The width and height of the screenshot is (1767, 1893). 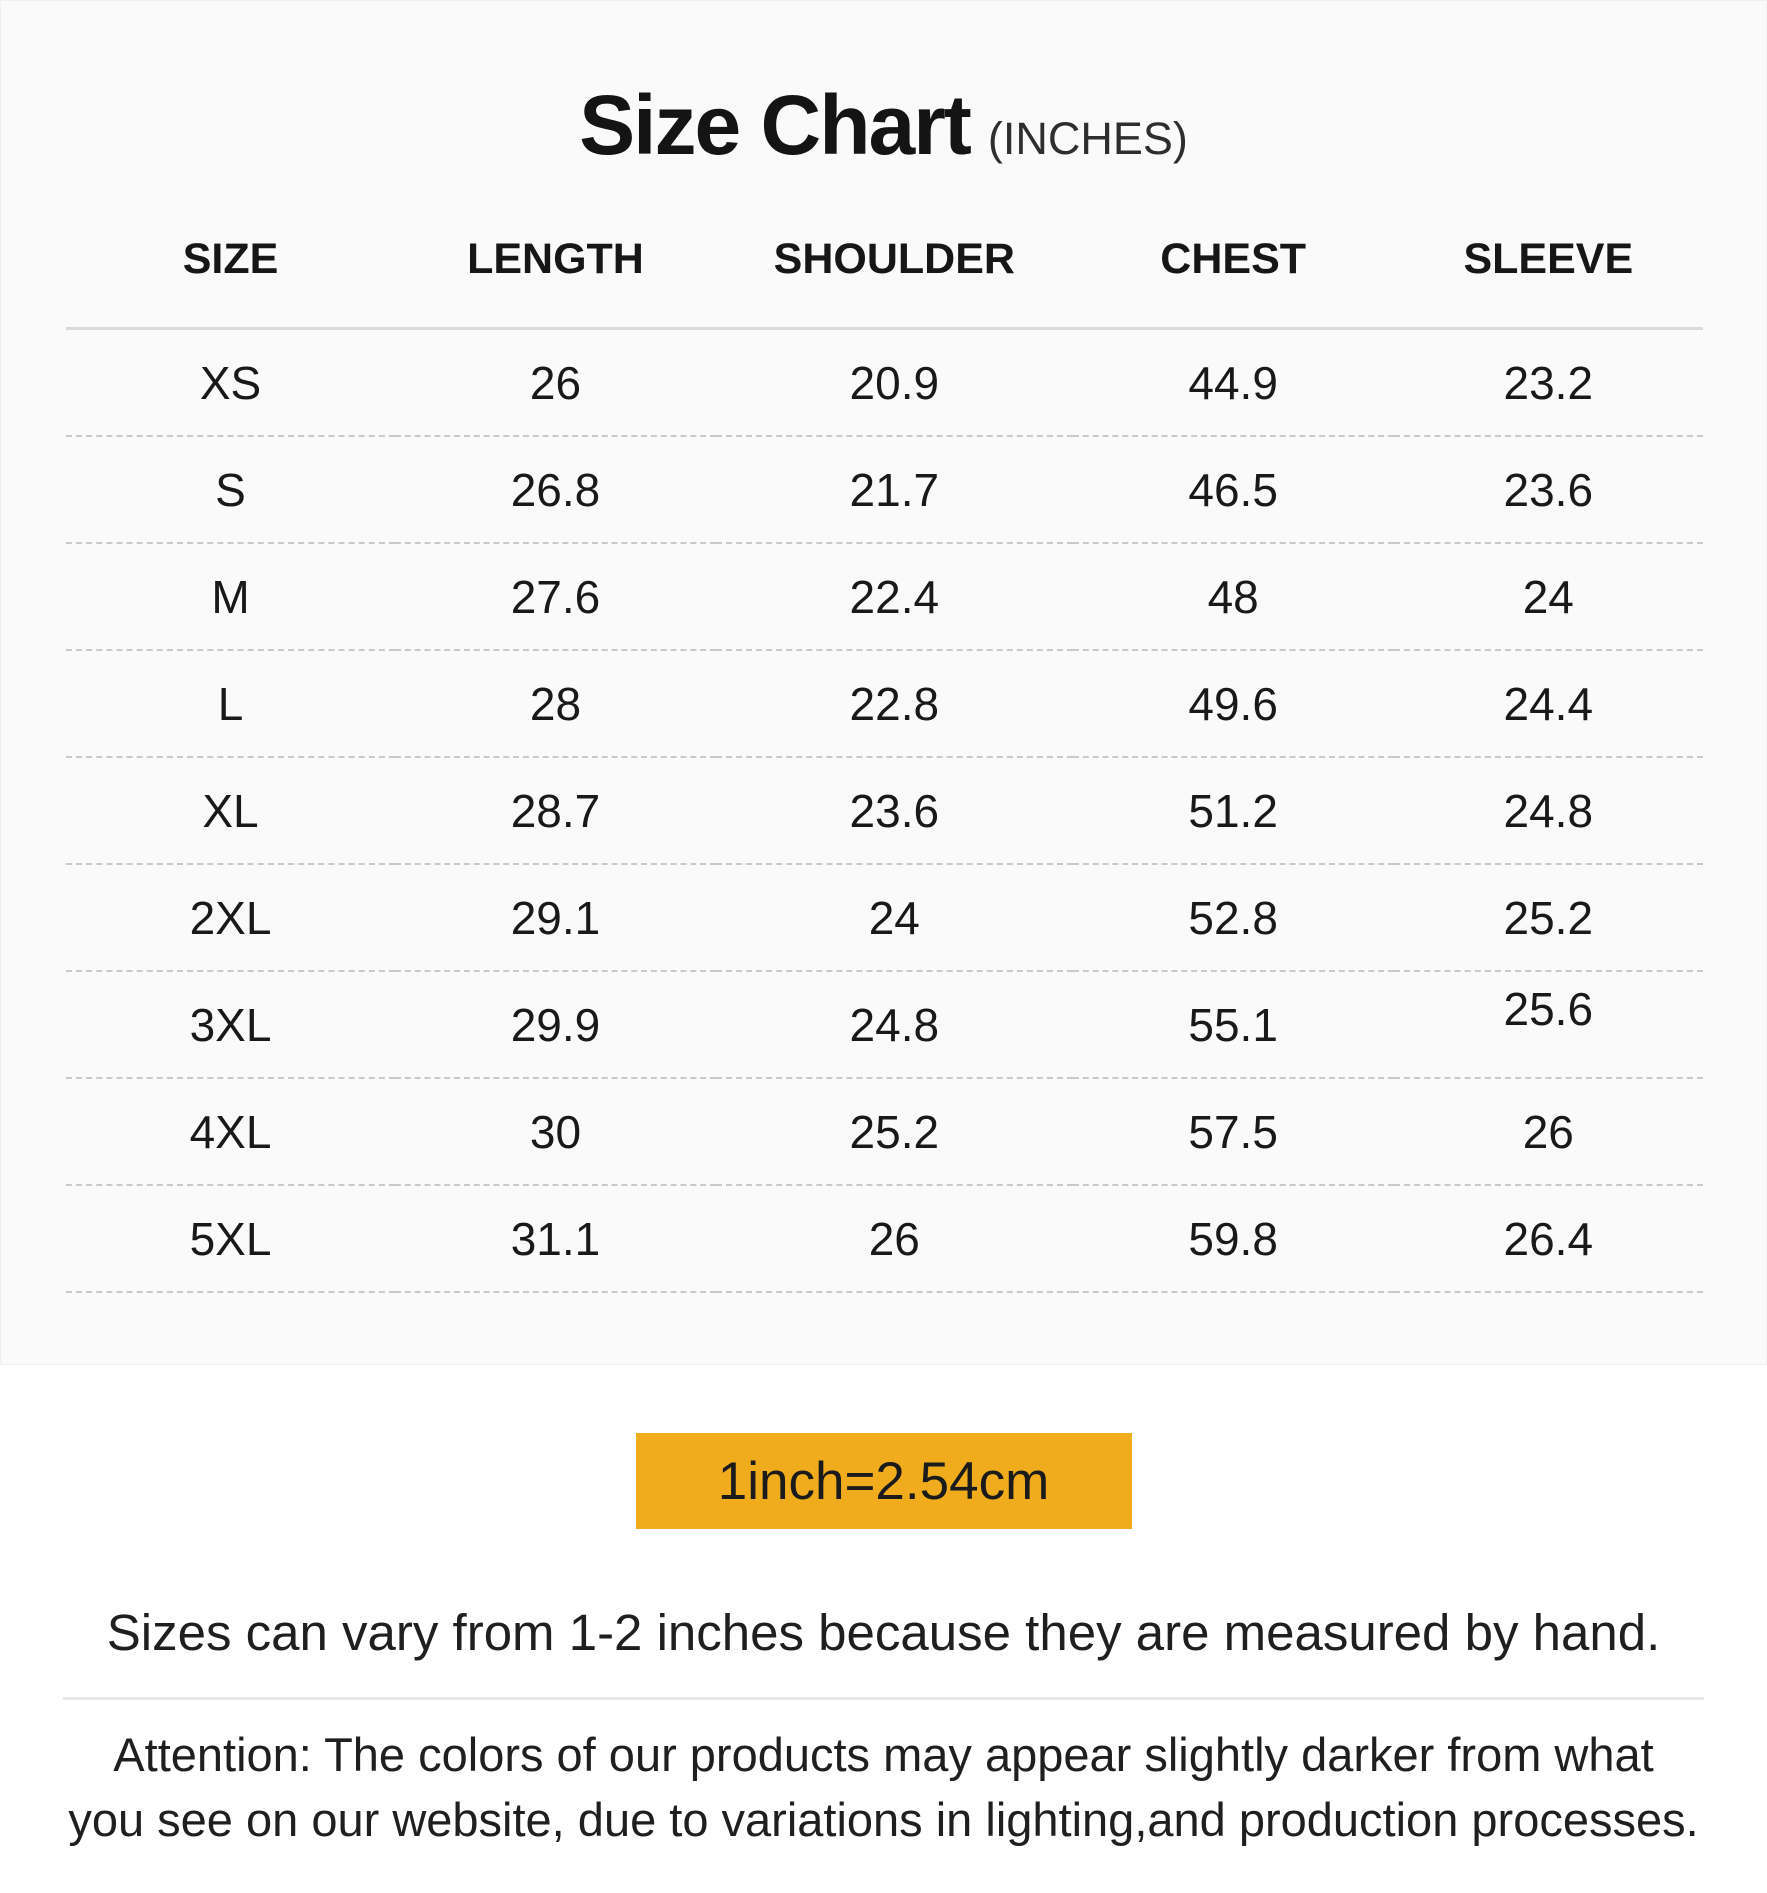 I want to click on table-row: XL 28.7 23.6 51.2 24.8, so click(x=884, y=811).